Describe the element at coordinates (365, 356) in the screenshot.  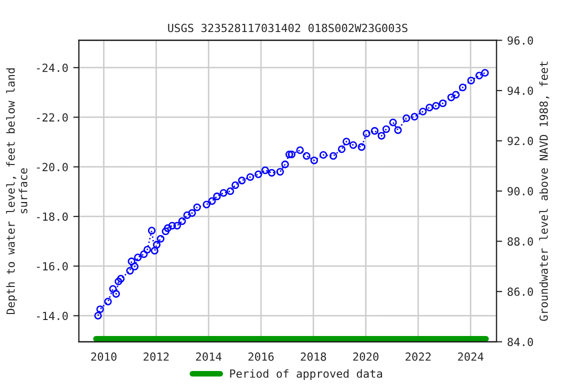
I see `x-tick-label: 2020` at that location.